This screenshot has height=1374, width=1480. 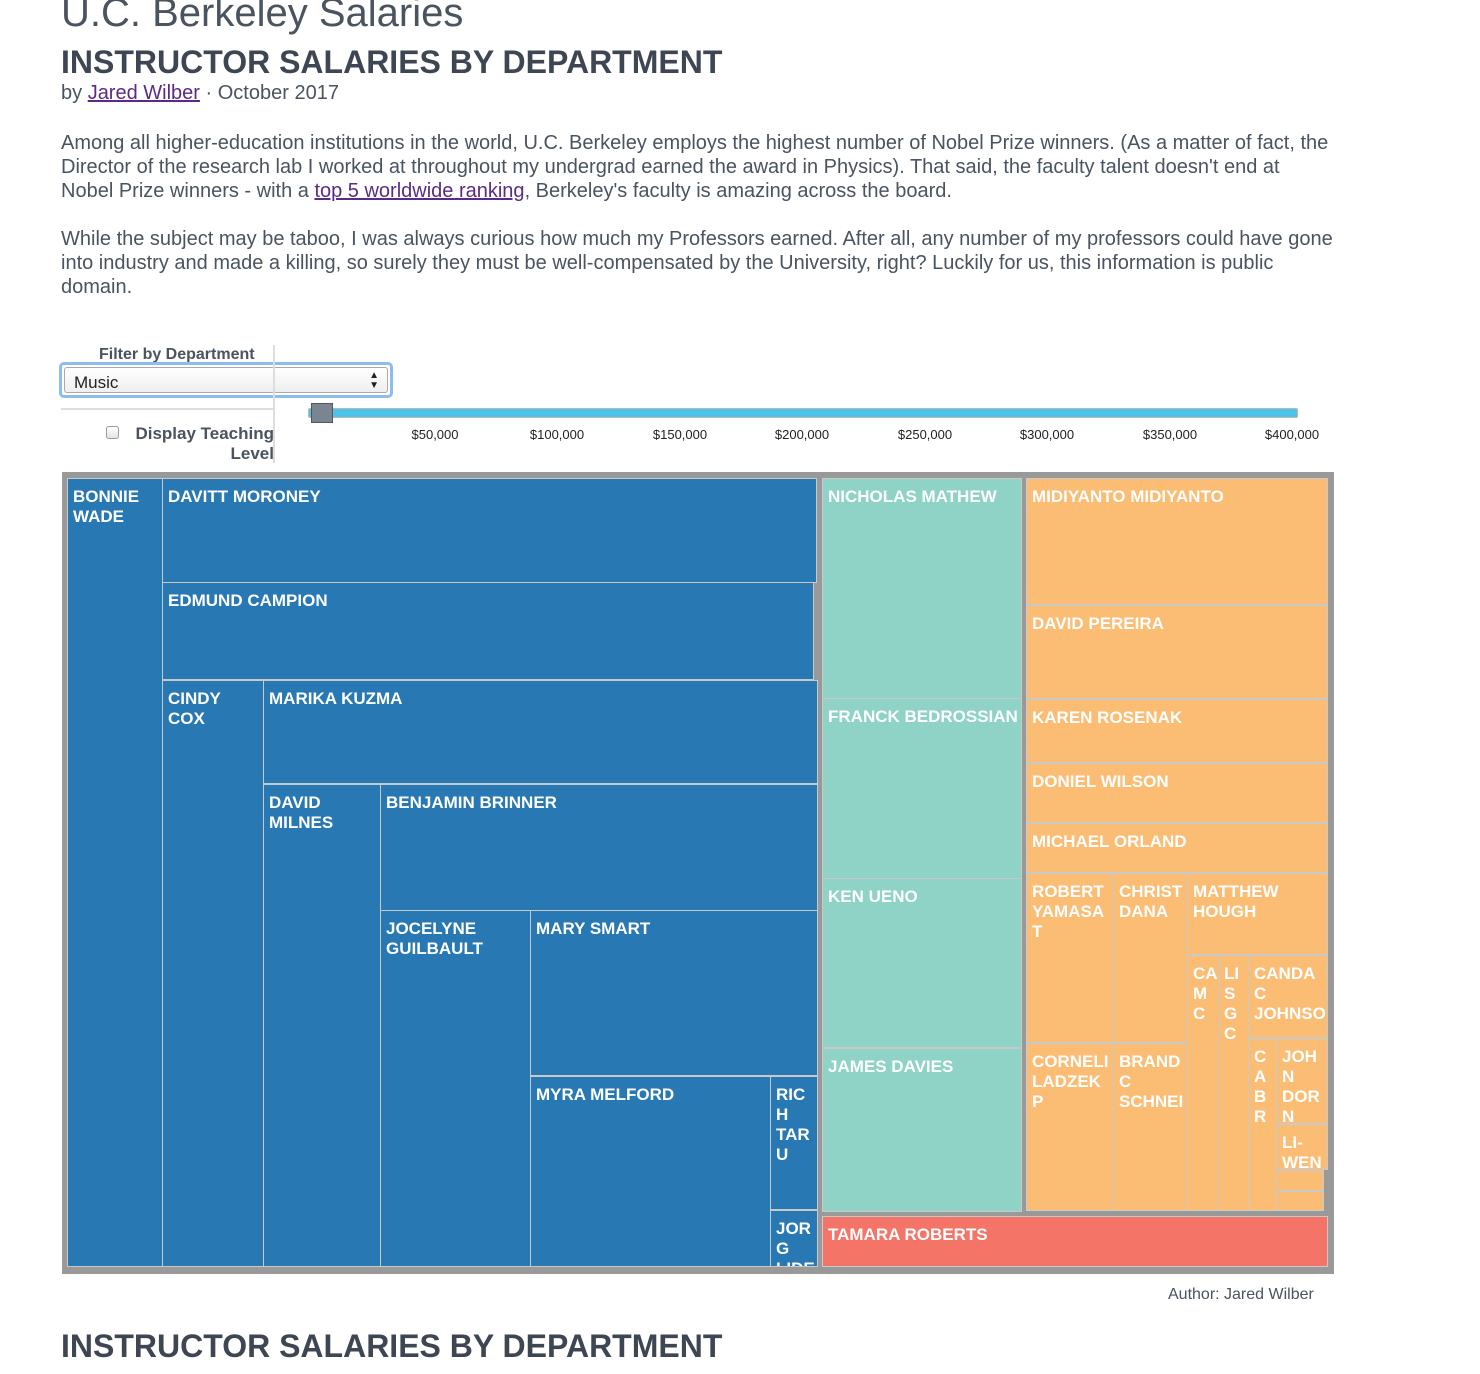 What do you see at coordinates (1098, 623) in the screenshot?
I see `cell-label: DAVID PEREIRA` at bounding box center [1098, 623].